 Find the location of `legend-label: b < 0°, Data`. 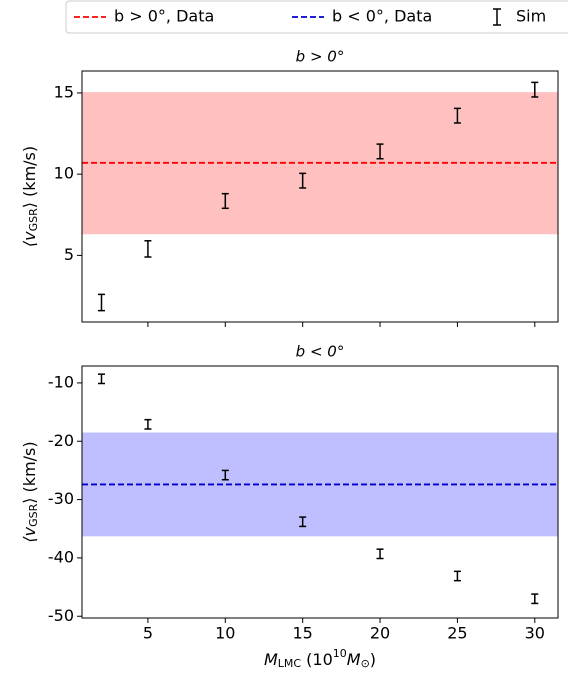

legend-label: b < 0°, Data is located at coordinates (382, 16).